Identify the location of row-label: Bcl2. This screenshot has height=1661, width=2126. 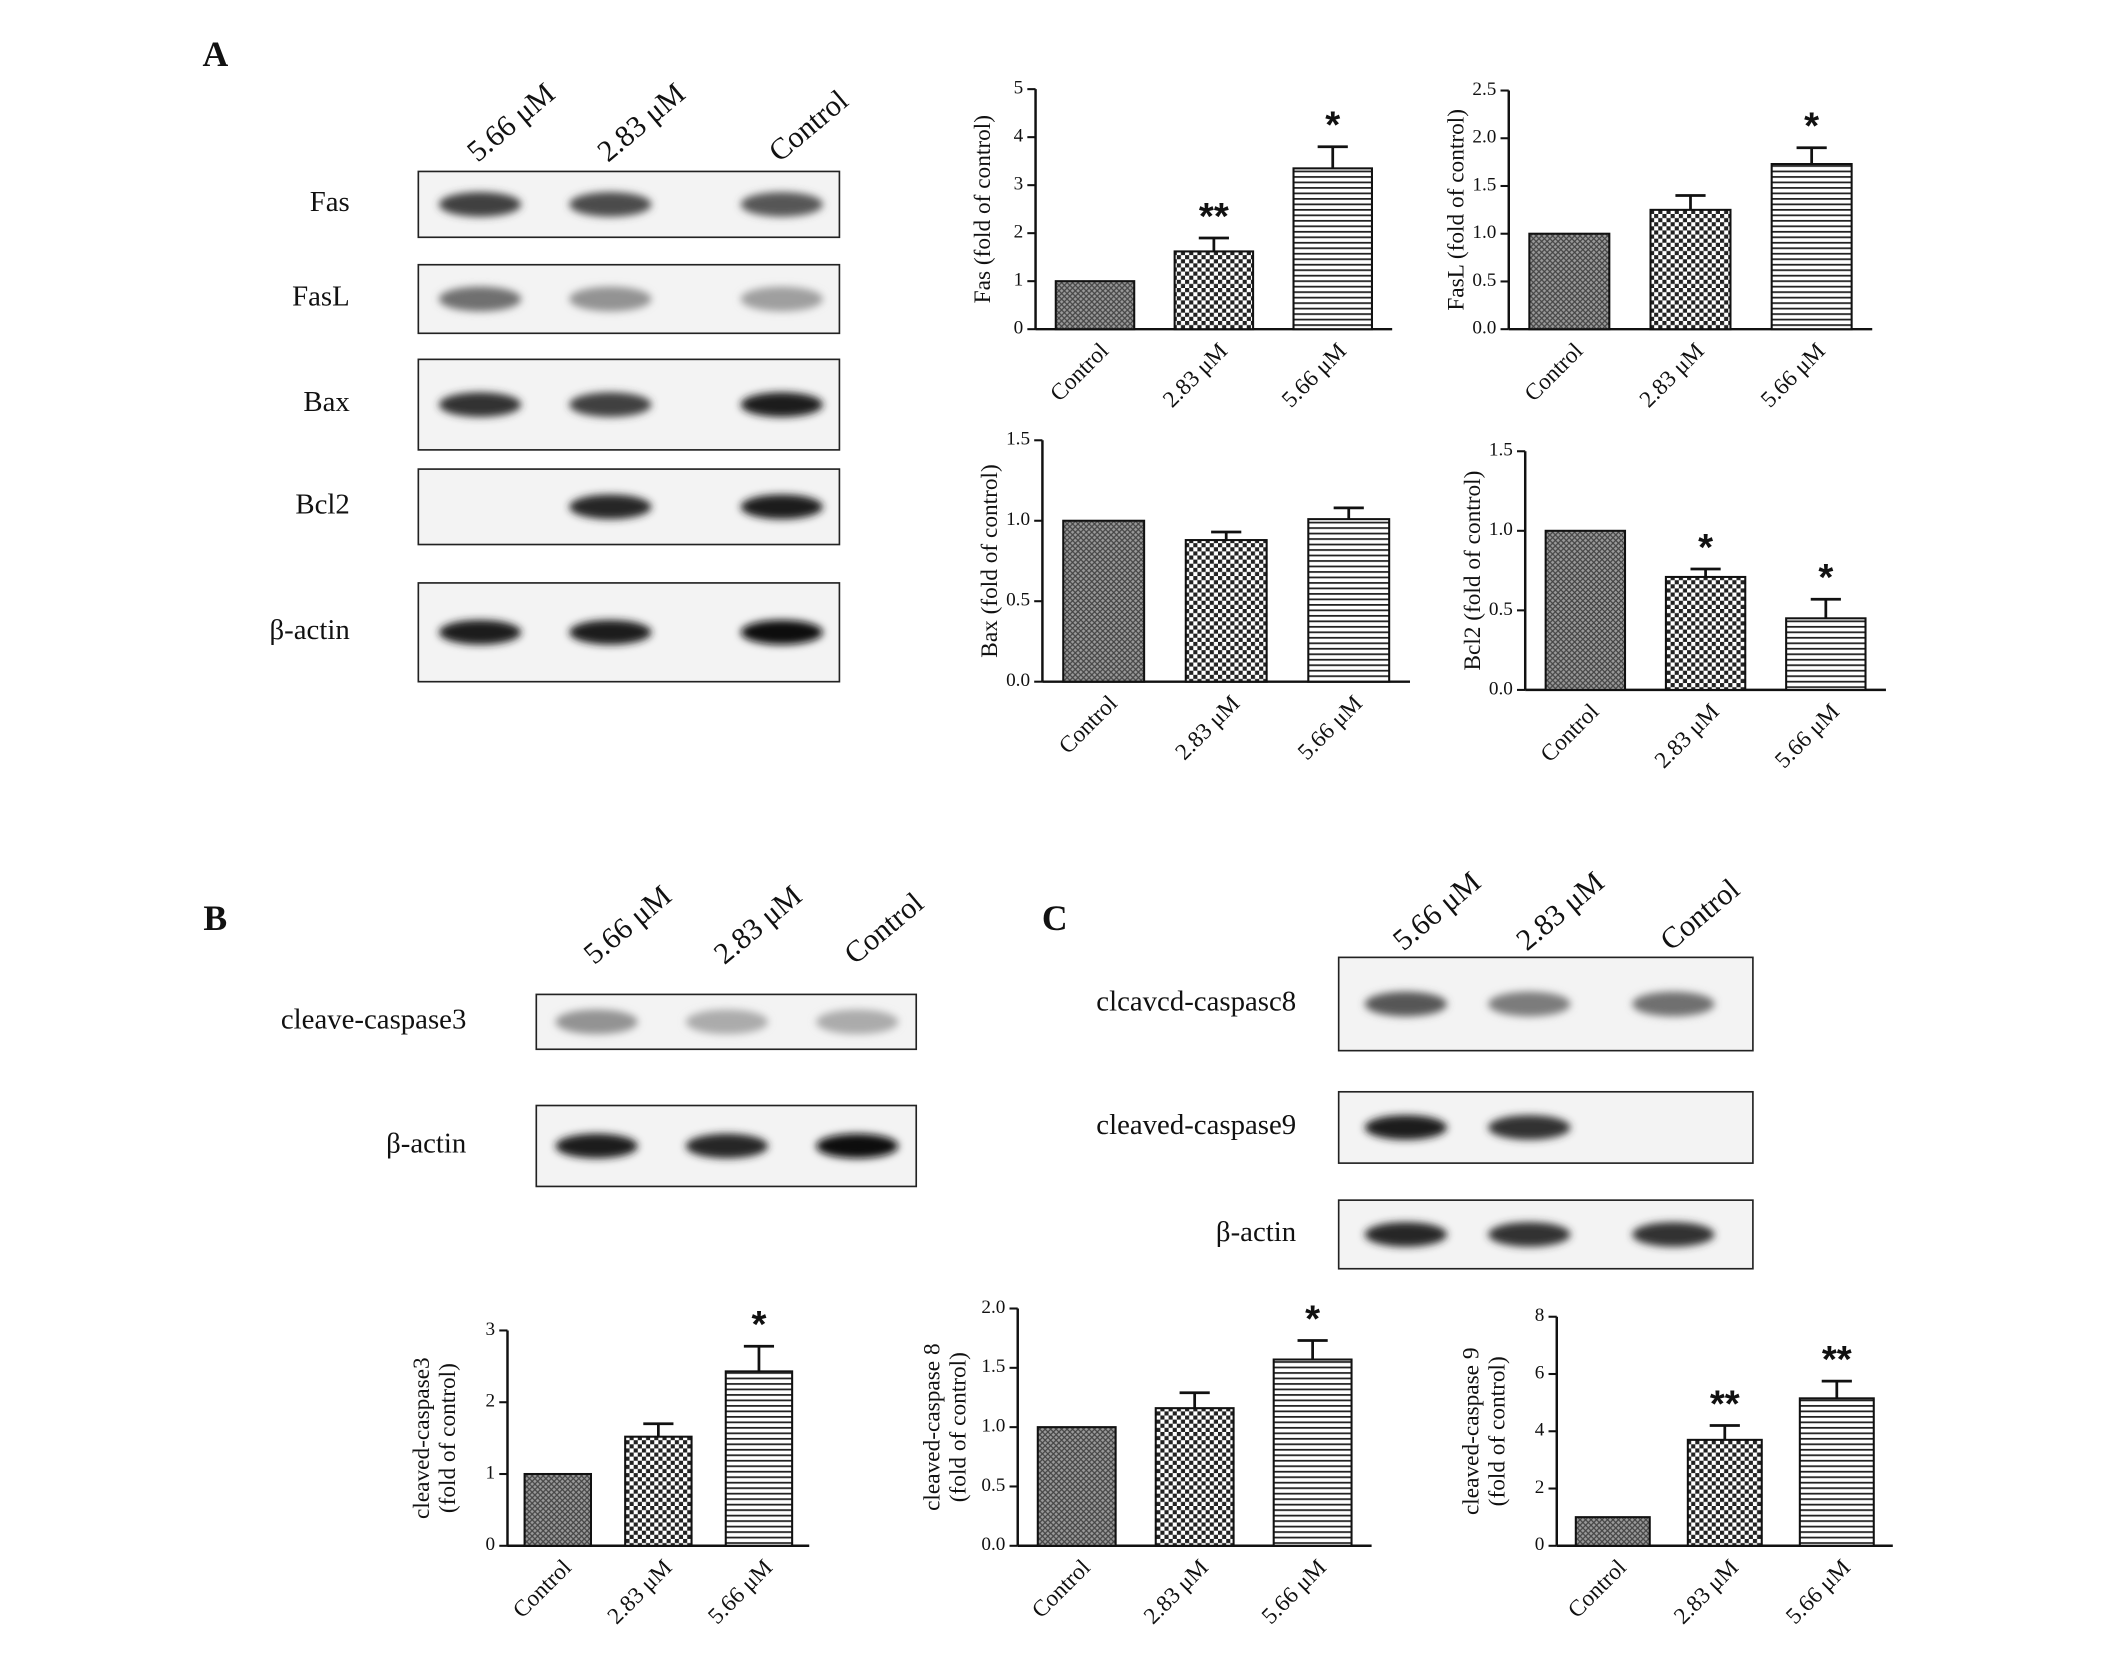
(322, 504).